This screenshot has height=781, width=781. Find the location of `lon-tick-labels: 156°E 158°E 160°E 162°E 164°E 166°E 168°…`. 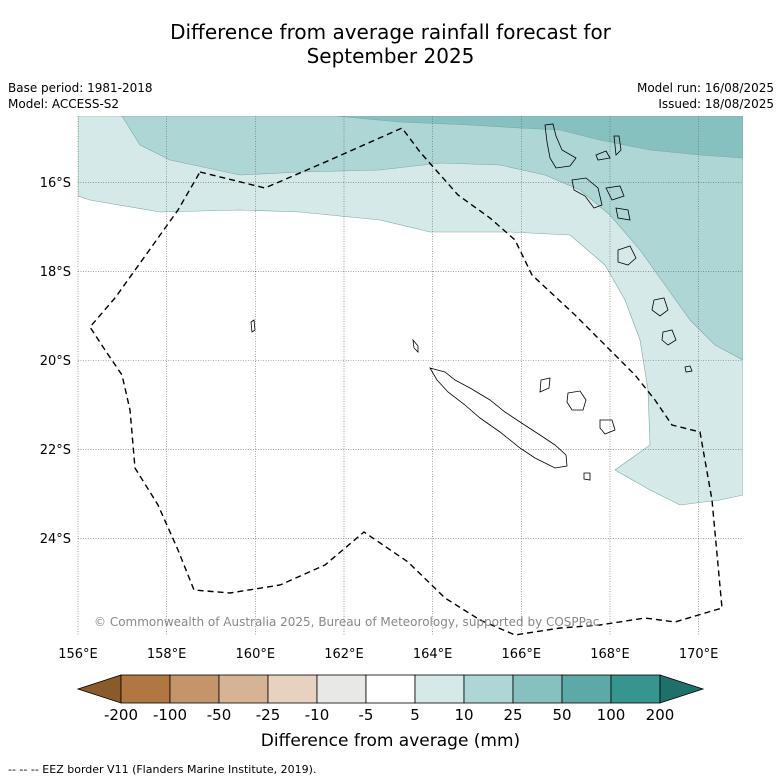

lon-tick-labels: 156°E 158°E 160°E 162°E 164°E 166°E 168°… is located at coordinates (388, 654).